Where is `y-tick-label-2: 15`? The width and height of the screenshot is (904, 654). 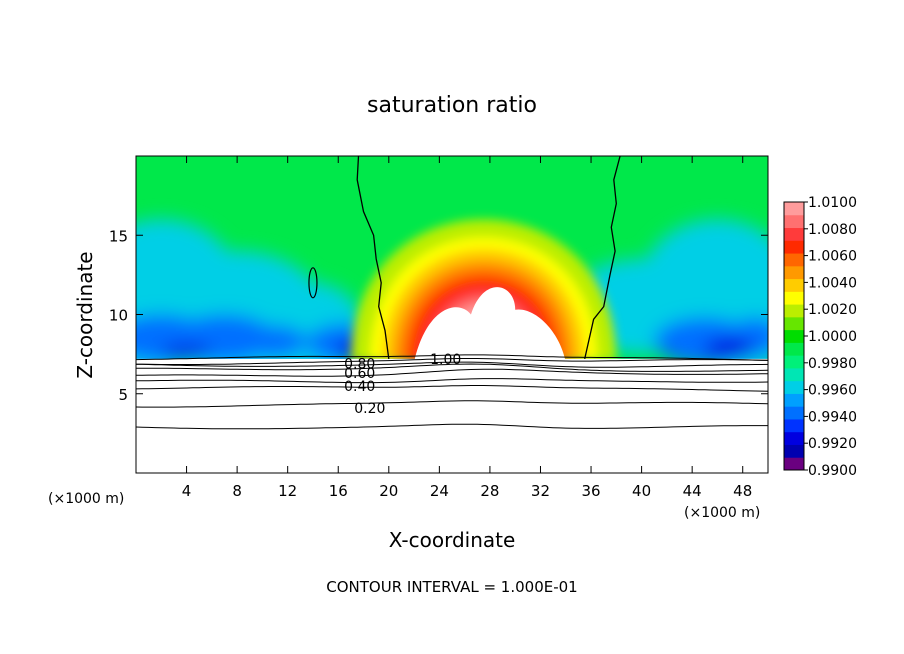
y-tick-label-2: 15 is located at coordinates (118, 236).